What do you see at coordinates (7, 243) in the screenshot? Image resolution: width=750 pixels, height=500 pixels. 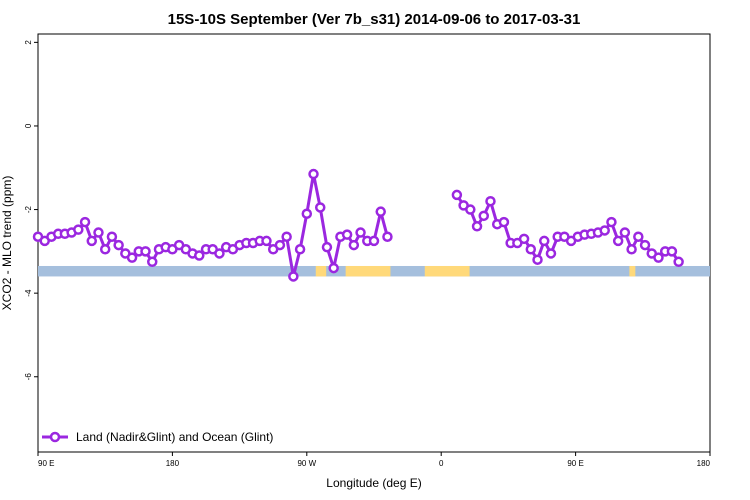 I see `y-axis-label: XCO2 - MLO trend (ppm)` at bounding box center [7, 243].